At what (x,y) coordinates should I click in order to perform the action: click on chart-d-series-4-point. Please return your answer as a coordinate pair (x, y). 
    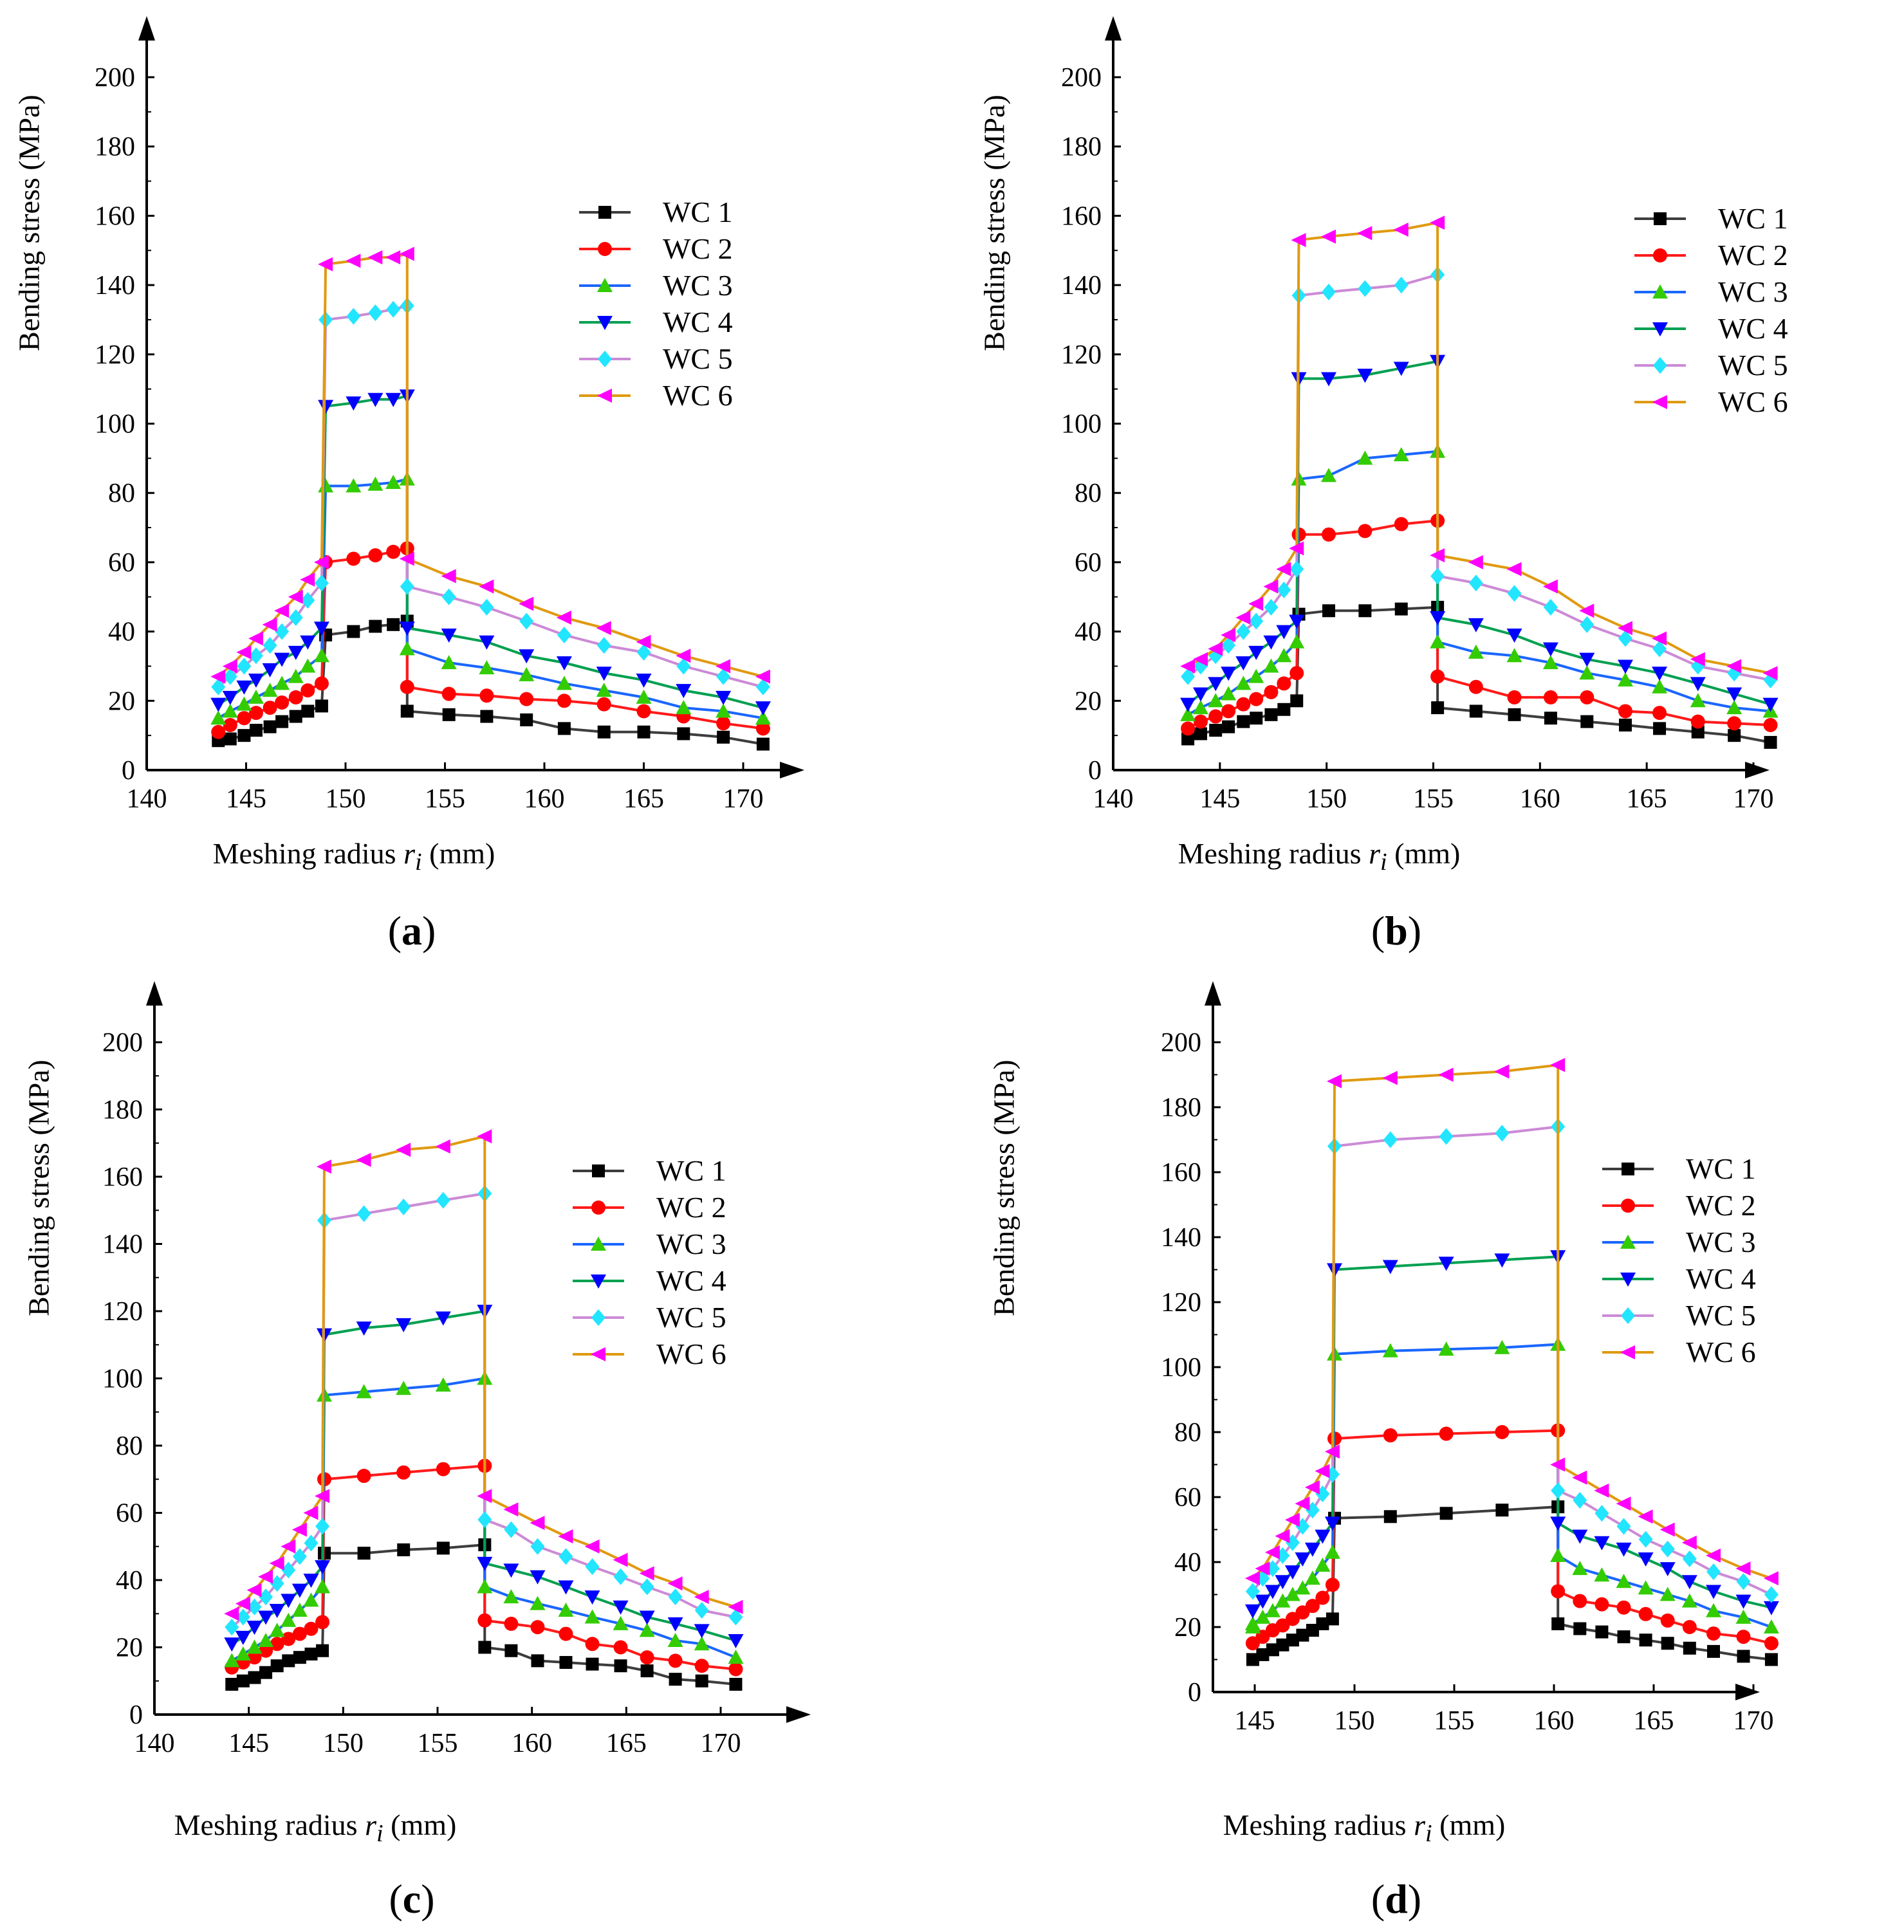
    Looking at the image, I should click on (1303, 1559).